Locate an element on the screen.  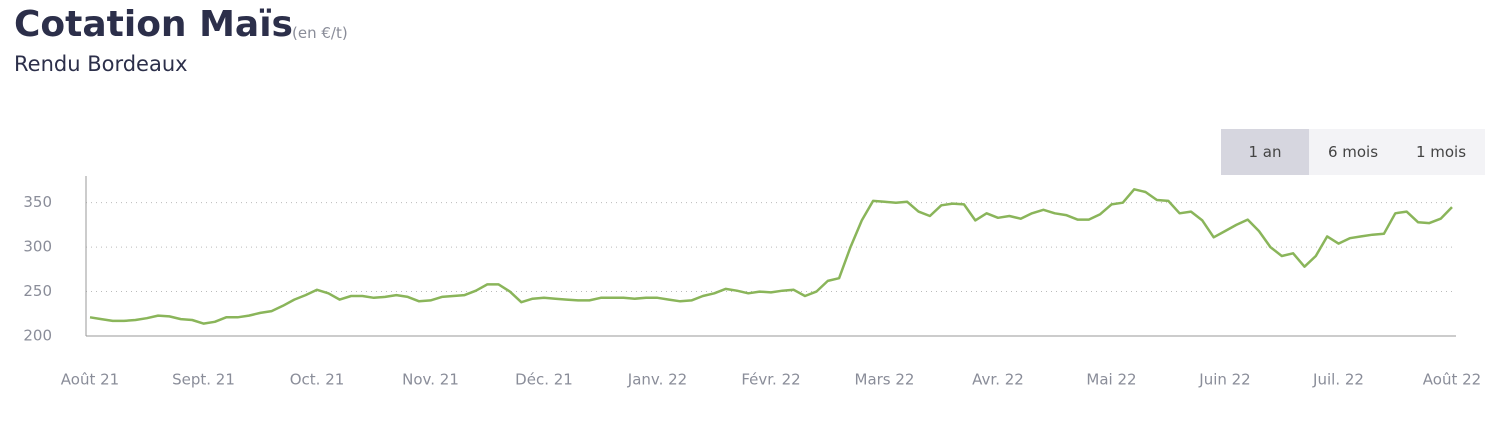
y-tick-label: 350 is located at coordinates (37, 202).